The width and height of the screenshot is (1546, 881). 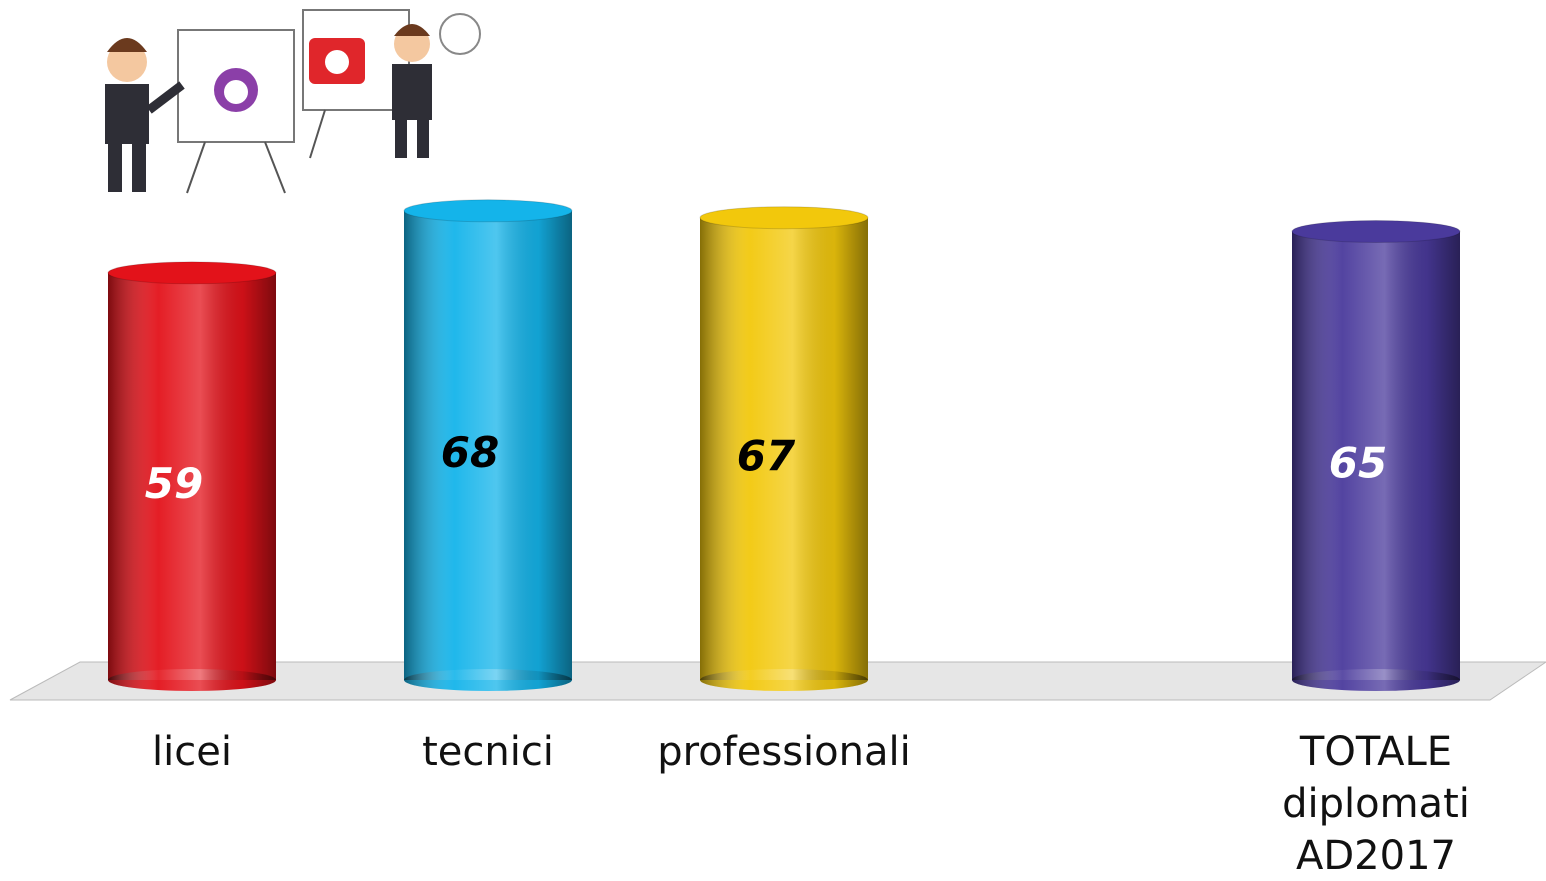 What do you see at coordinates (1358, 462) in the screenshot?
I see `value-label: 65` at bounding box center [1358, 462].